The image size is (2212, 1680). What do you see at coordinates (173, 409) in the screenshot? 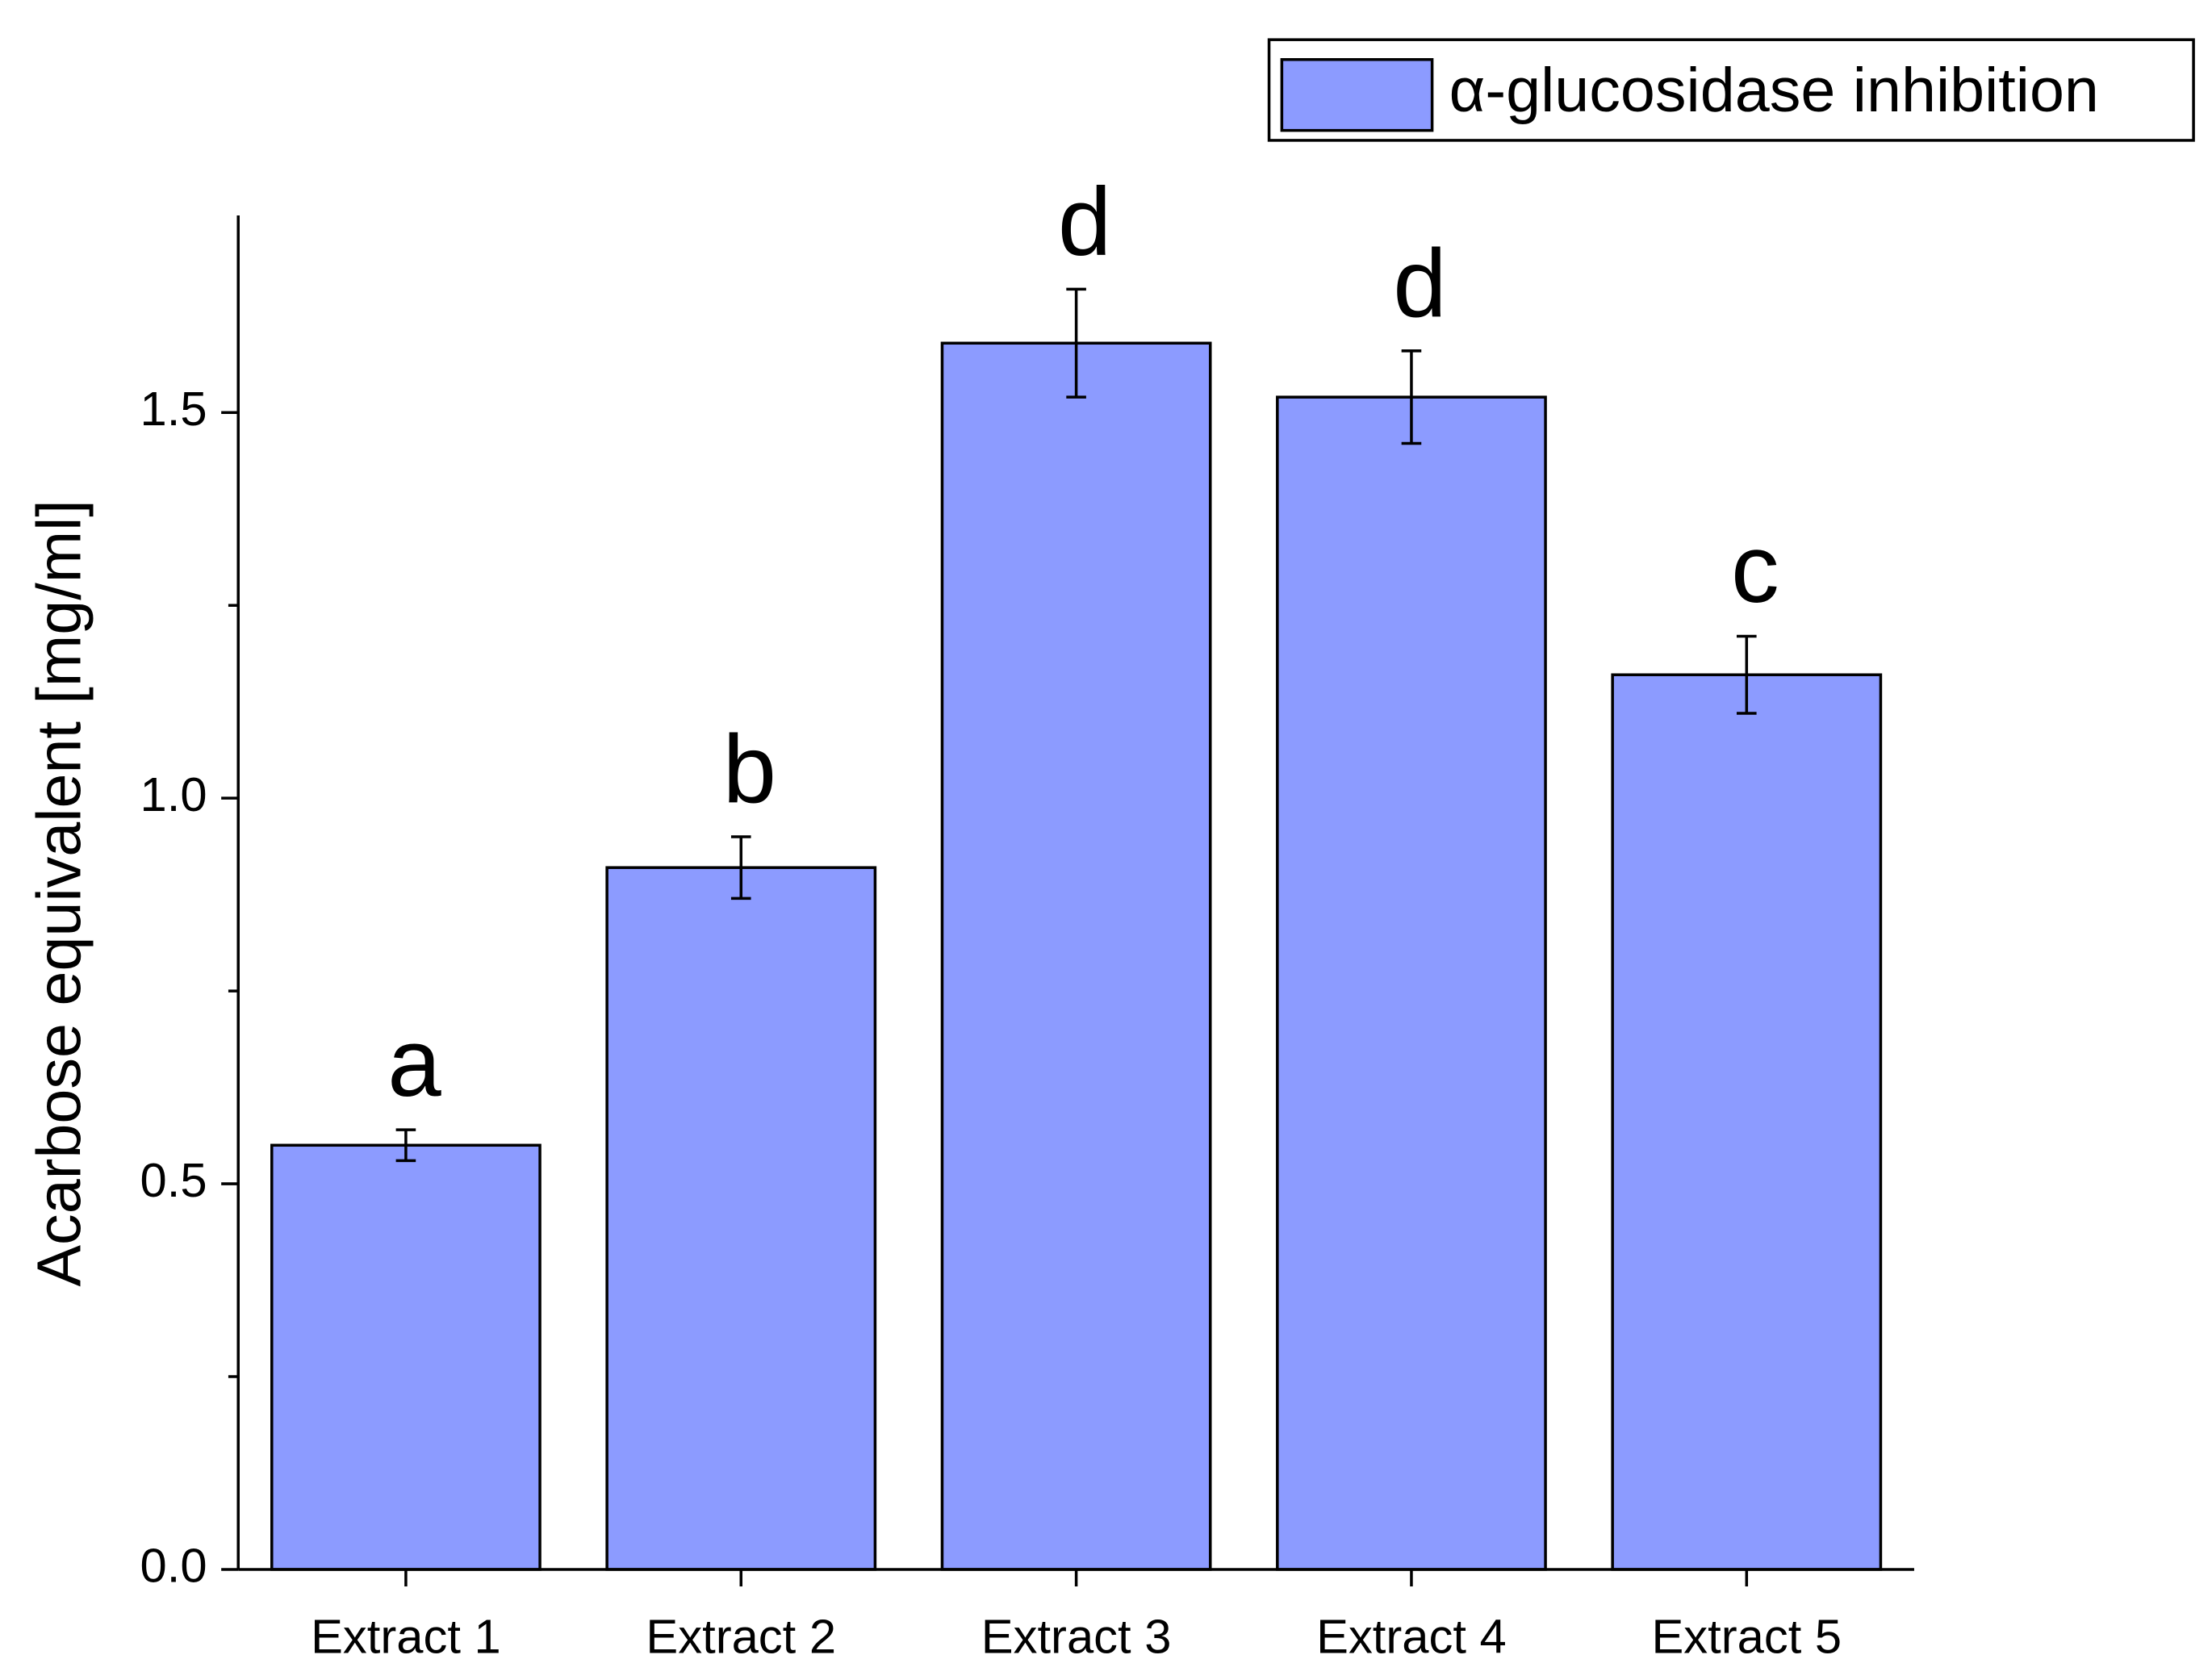
I see `y-tick-label: 1.5` at bounding box center [173, 409].